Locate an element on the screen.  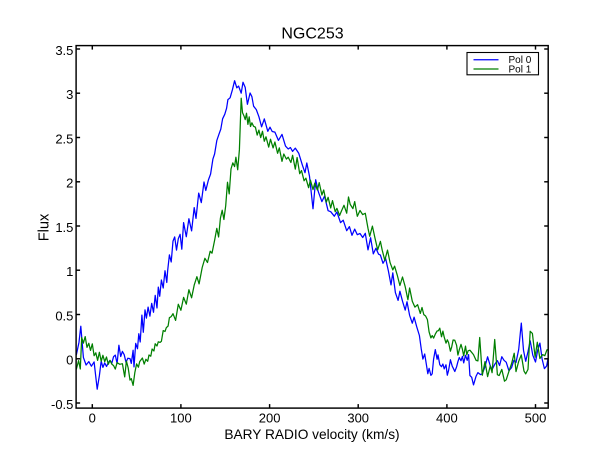
svg-text: 1.5 is located at coordinates (64, 227).